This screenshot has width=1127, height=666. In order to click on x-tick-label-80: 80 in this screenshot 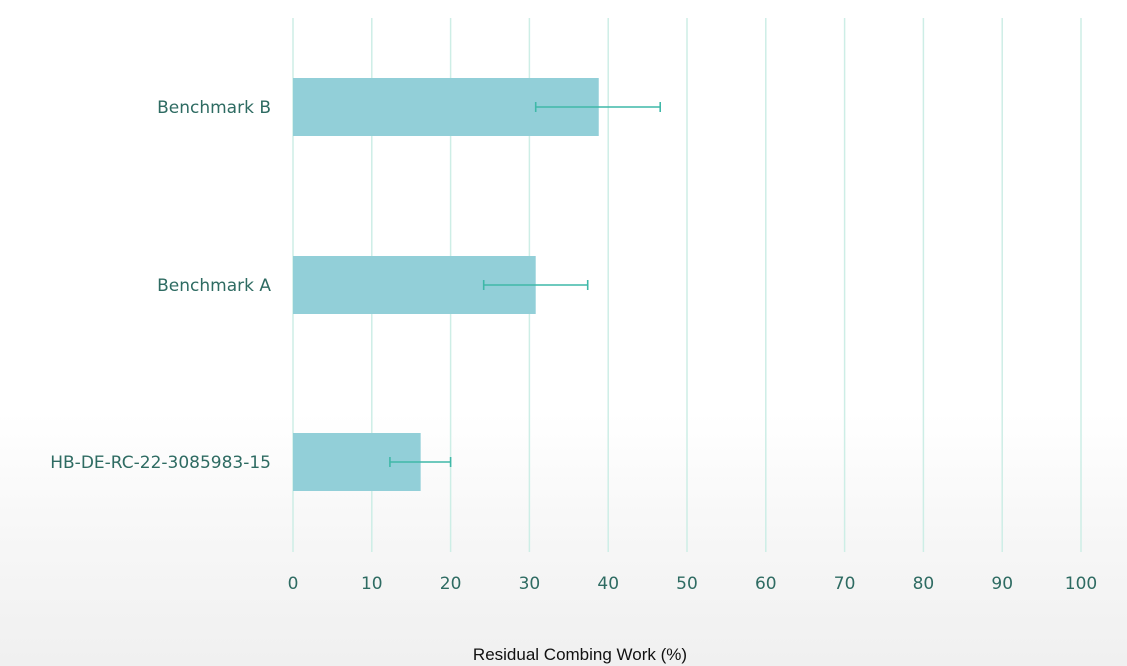, I will do `click(924, 584)`.